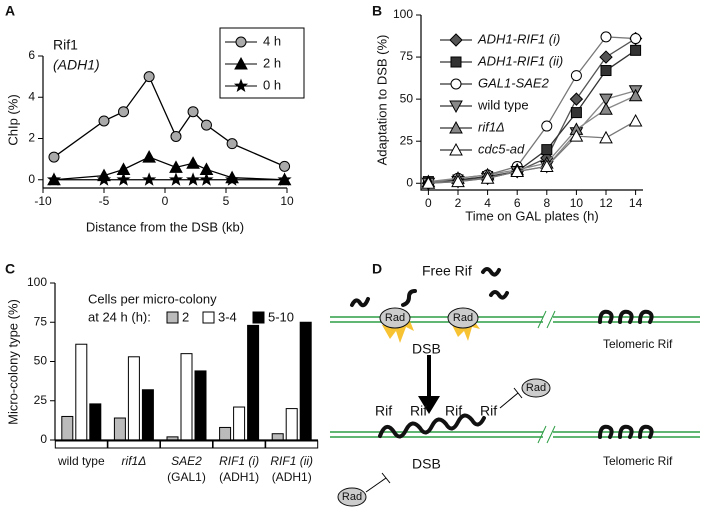 The height and width of the screenshot is (518, 709). Describe the element at coordinates (152, 298) in the screenshot. I see `legend-title: Cells per micro-colony` at that location.